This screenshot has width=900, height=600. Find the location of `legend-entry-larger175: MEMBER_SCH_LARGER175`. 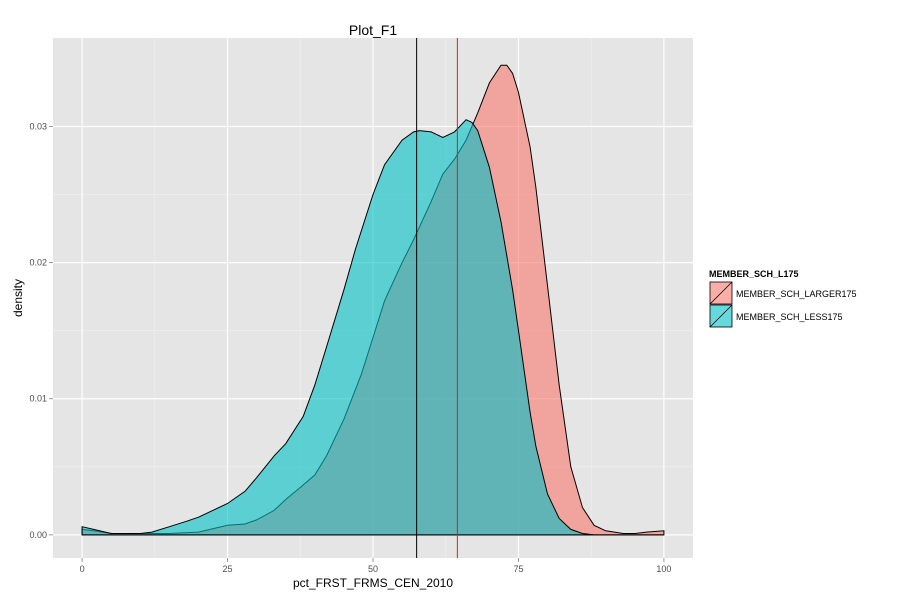

legend-entry-larger175: MEMBER_SCH_LARGER175 is located at coordinates (783, 293).